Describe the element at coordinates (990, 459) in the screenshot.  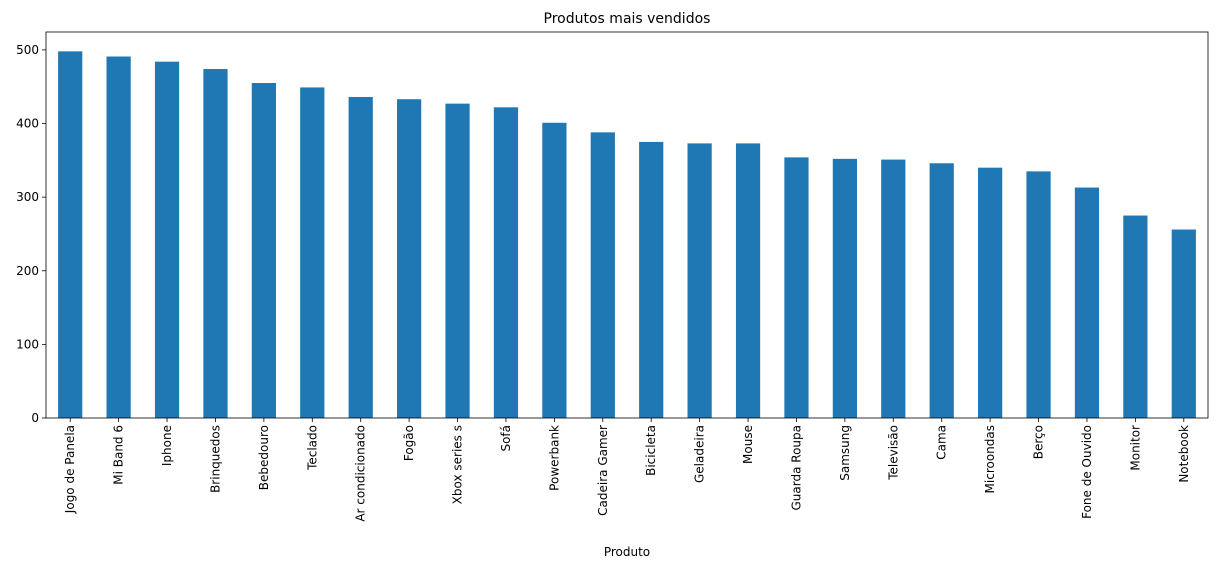
I see `x-tick-label: Microondas` at that location.